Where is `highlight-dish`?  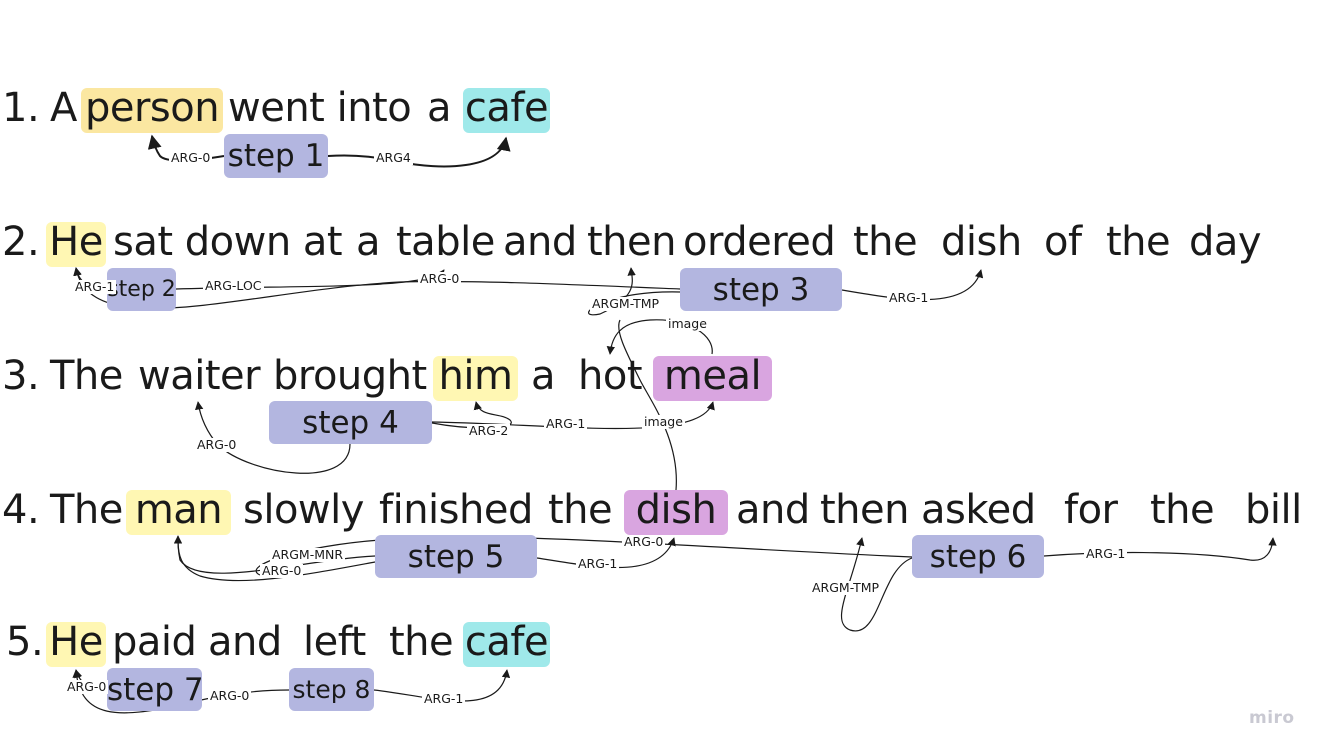
highlight-dish is located at coordinates (676, 512).